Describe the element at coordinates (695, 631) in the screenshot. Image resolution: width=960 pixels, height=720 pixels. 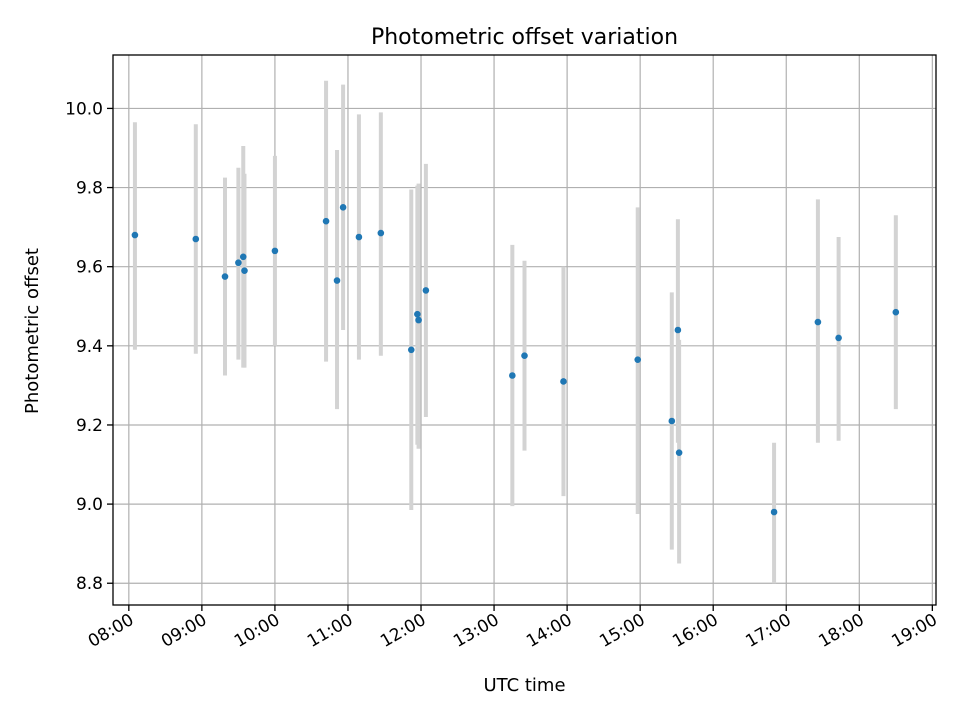
I see `x-tick-label: 16:00` at that location.